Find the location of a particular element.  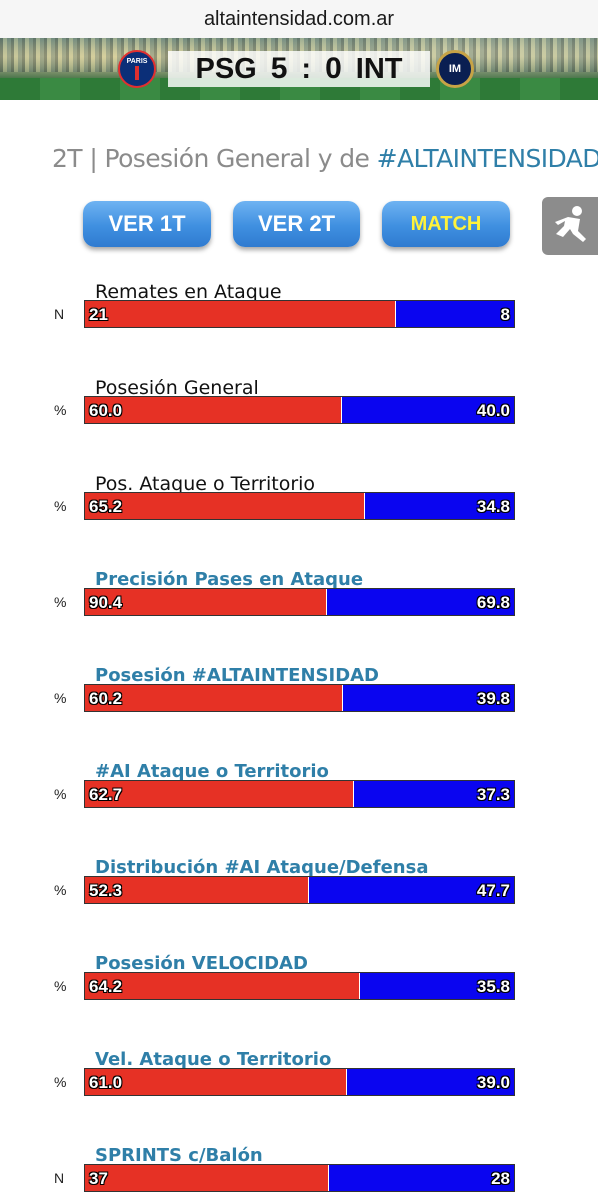

page-title-highlight: #ALTAINTENSIDAD is located at coordinates (487, 158).